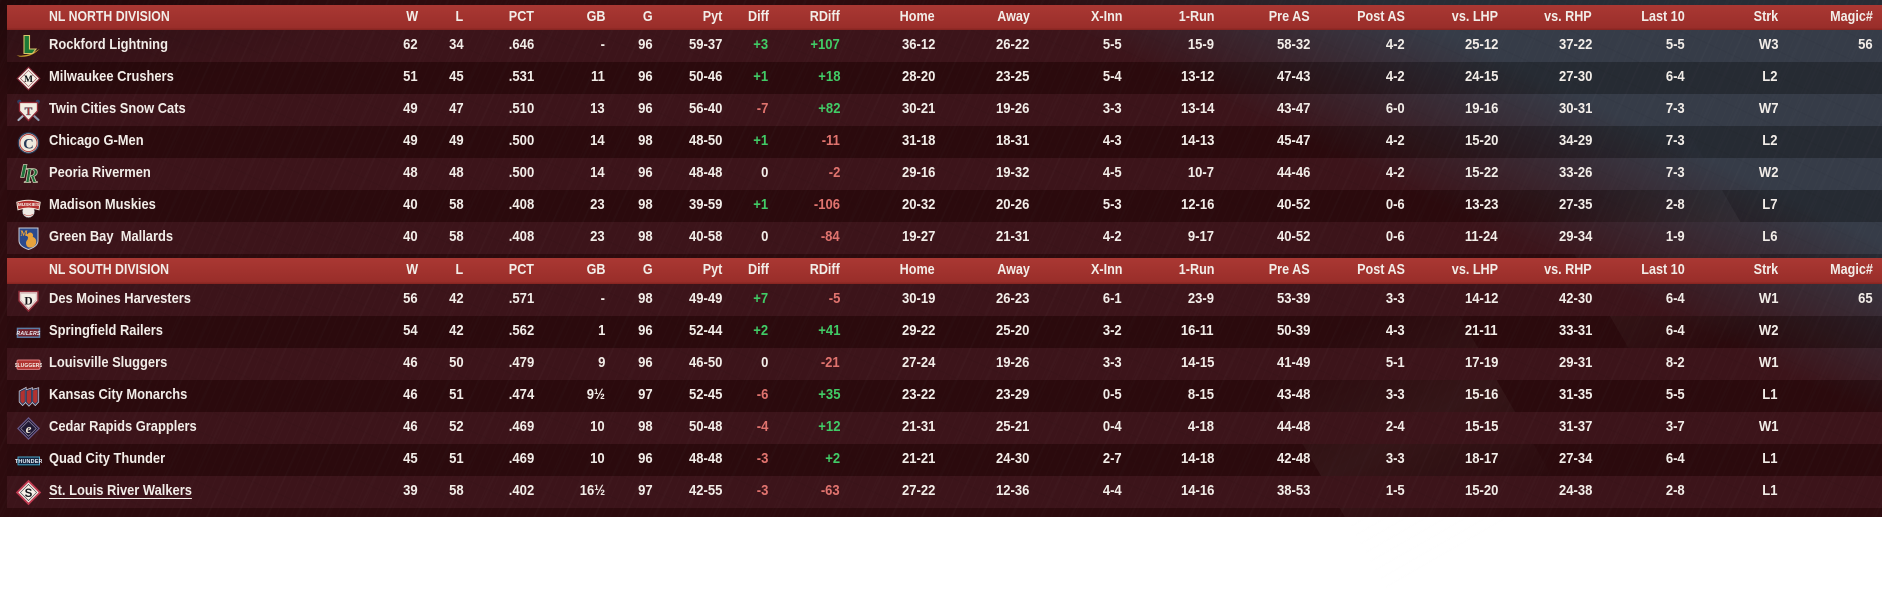 This screenshot has width=1882, height=593. I want to click on svg-text: RAILERS, so click(28, 334).